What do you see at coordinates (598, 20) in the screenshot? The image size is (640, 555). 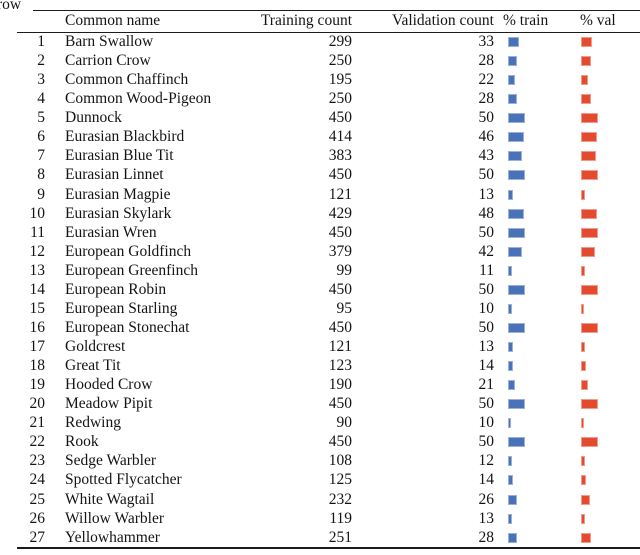 I see `header-percent-val: % val` at bounding box center [598, 20].